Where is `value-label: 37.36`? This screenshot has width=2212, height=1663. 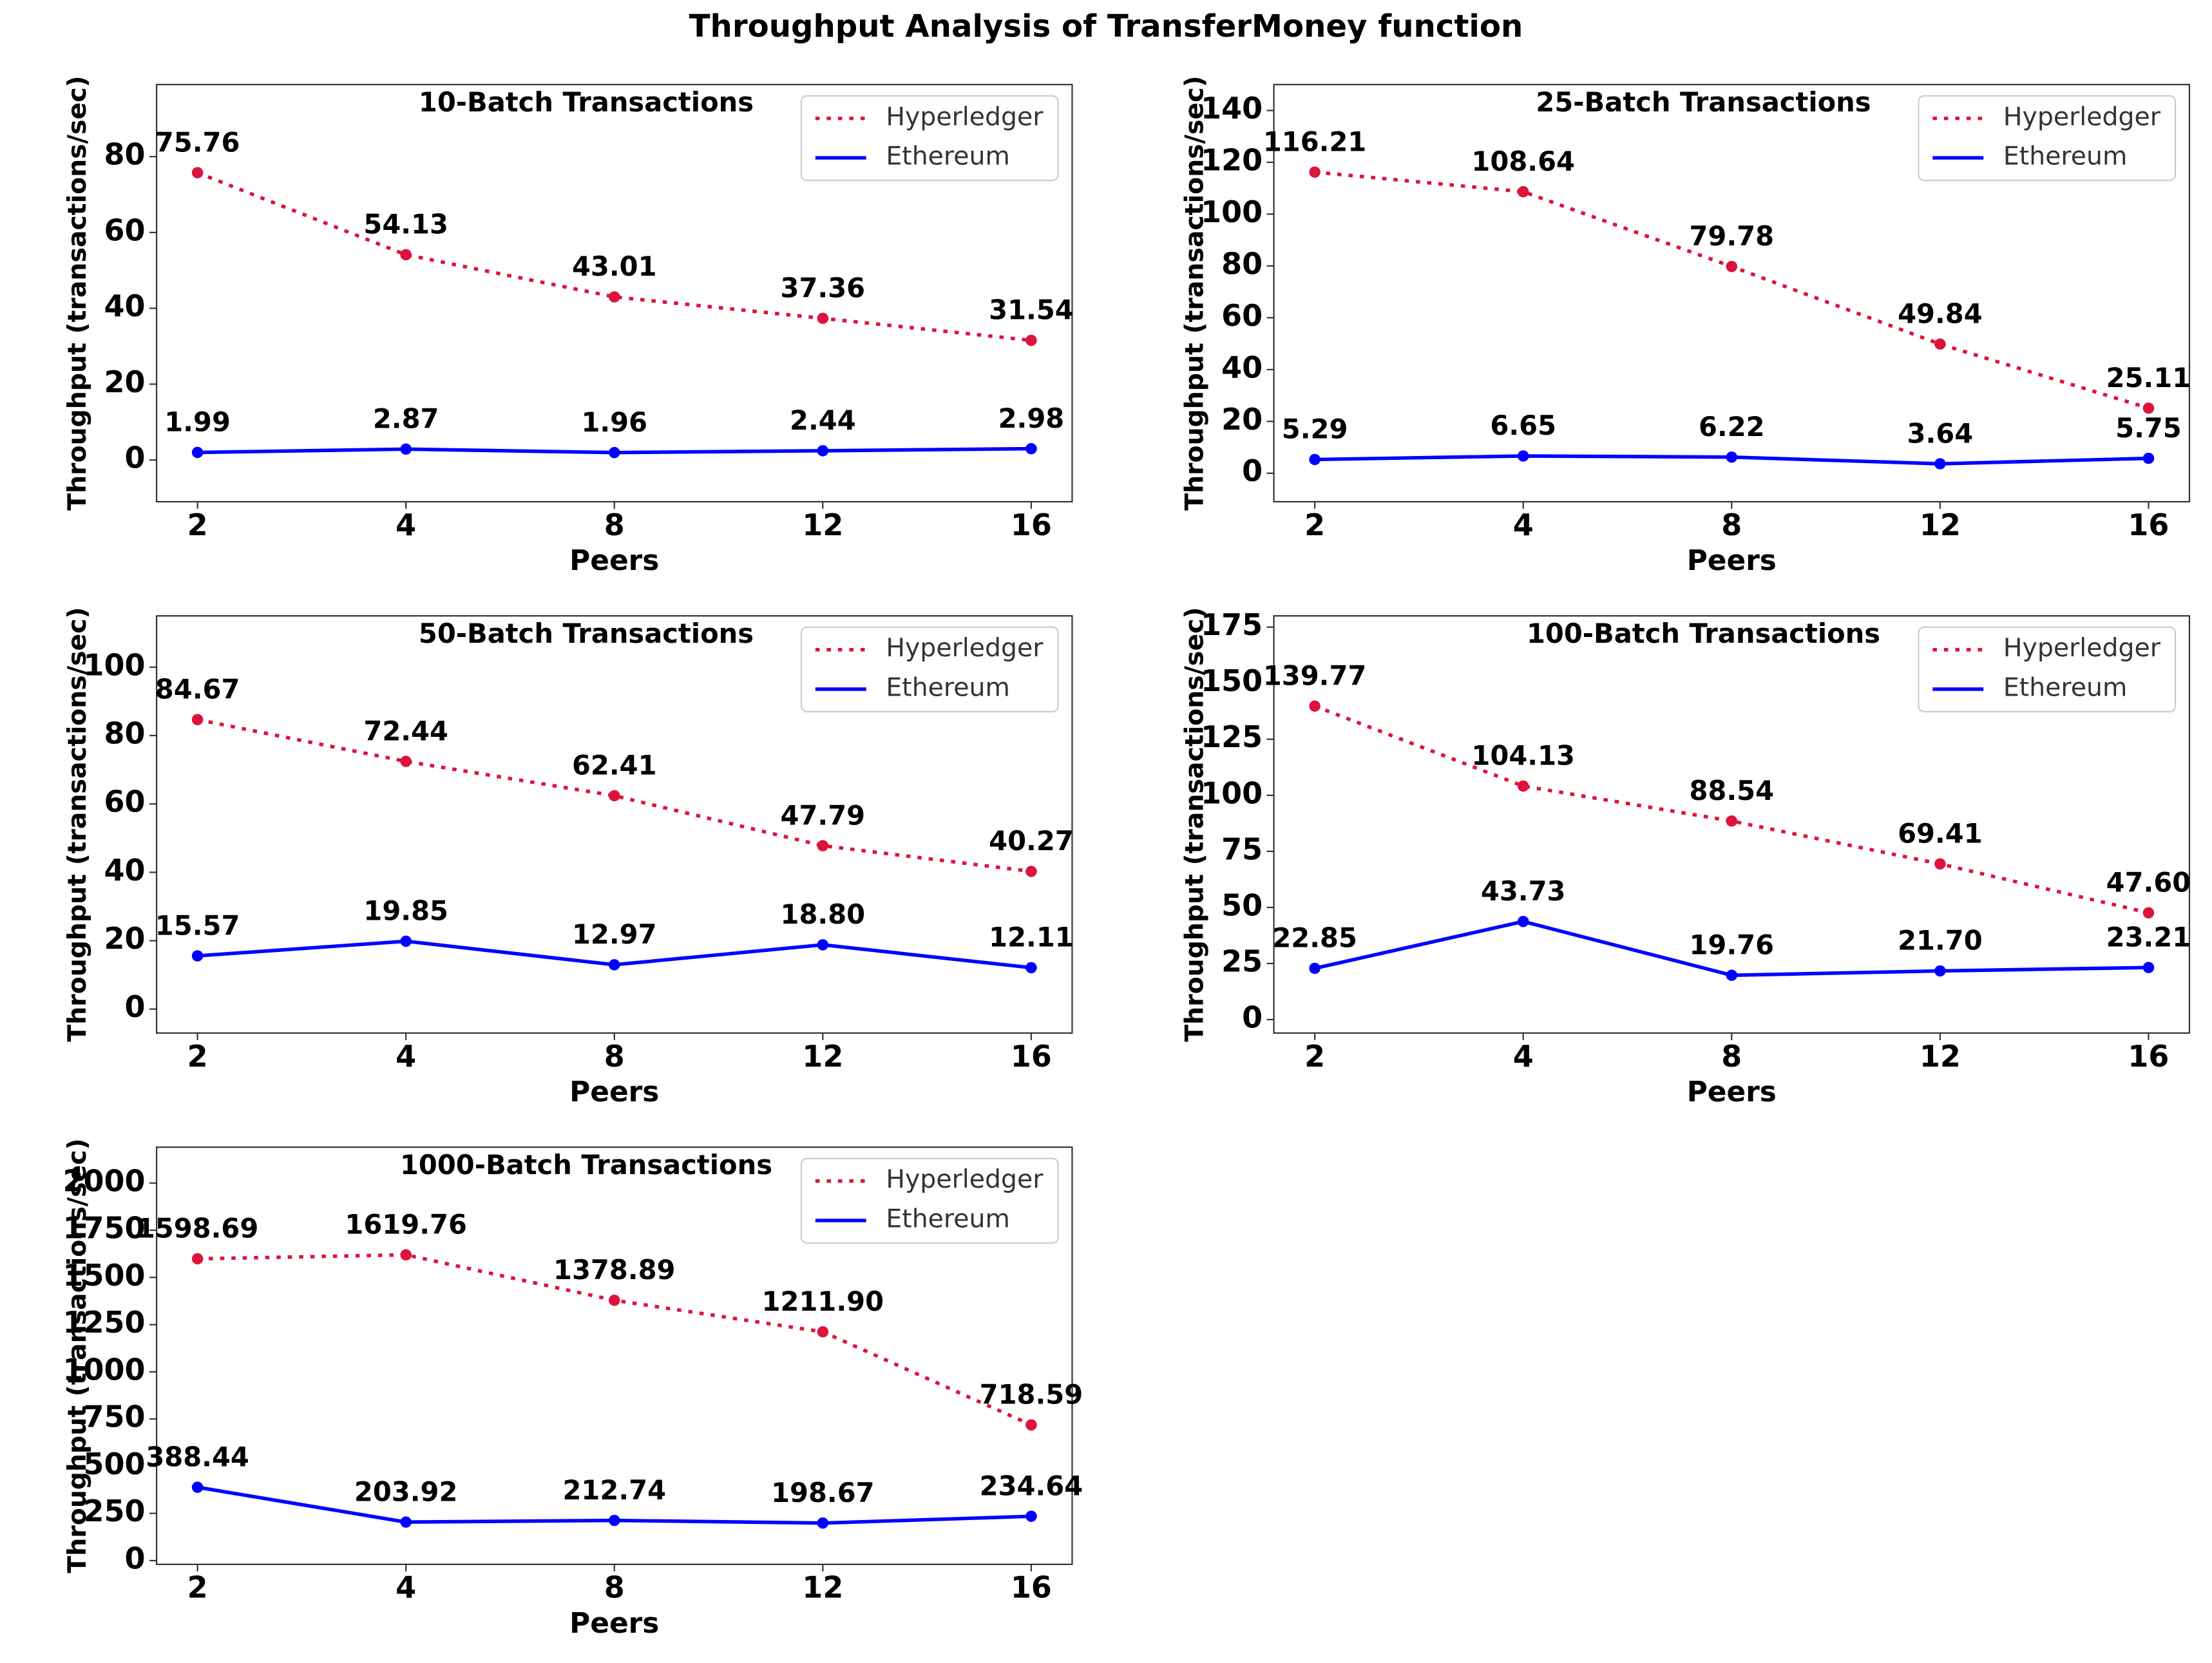 value-label: 37.36 is located at coordinates (823, 287).